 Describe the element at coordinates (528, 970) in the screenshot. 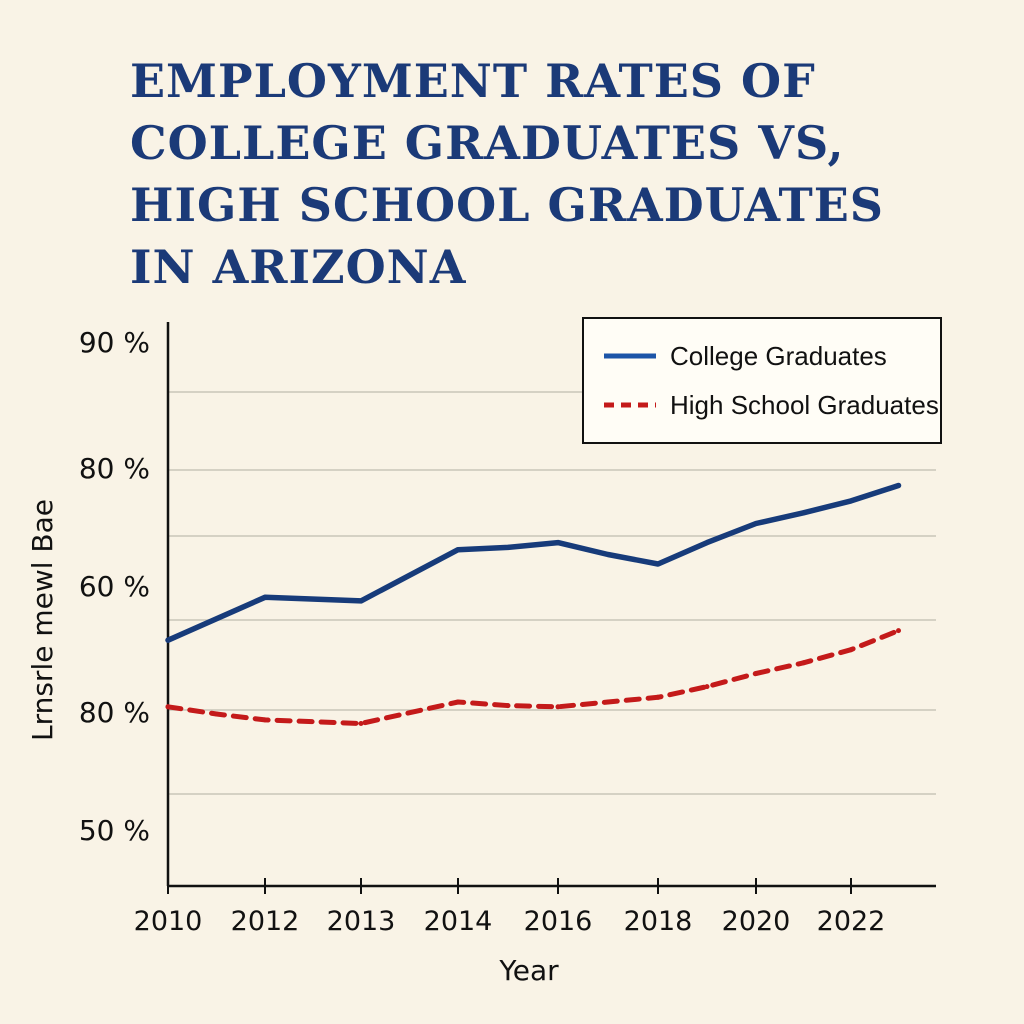

I see `x-axis-label: Year` at that location.